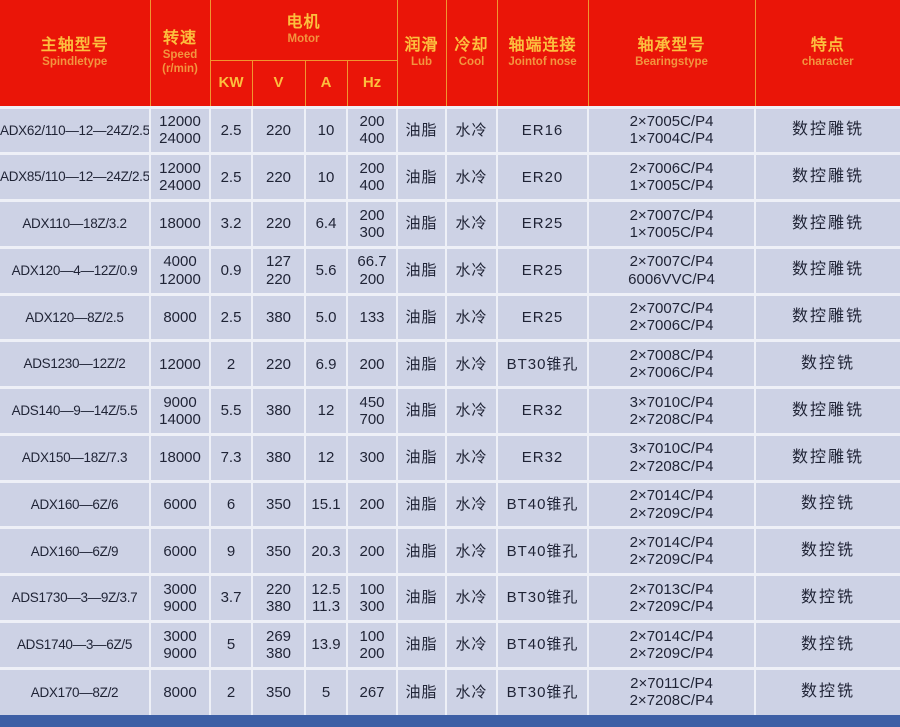 Image resolution: width=900 pixels, height=727 pixels. What do you see at coordinates (75, 61) in the screenshot?
I see `col-header-spindle-type-en: Spindletype` at bounding box center [75, 61].